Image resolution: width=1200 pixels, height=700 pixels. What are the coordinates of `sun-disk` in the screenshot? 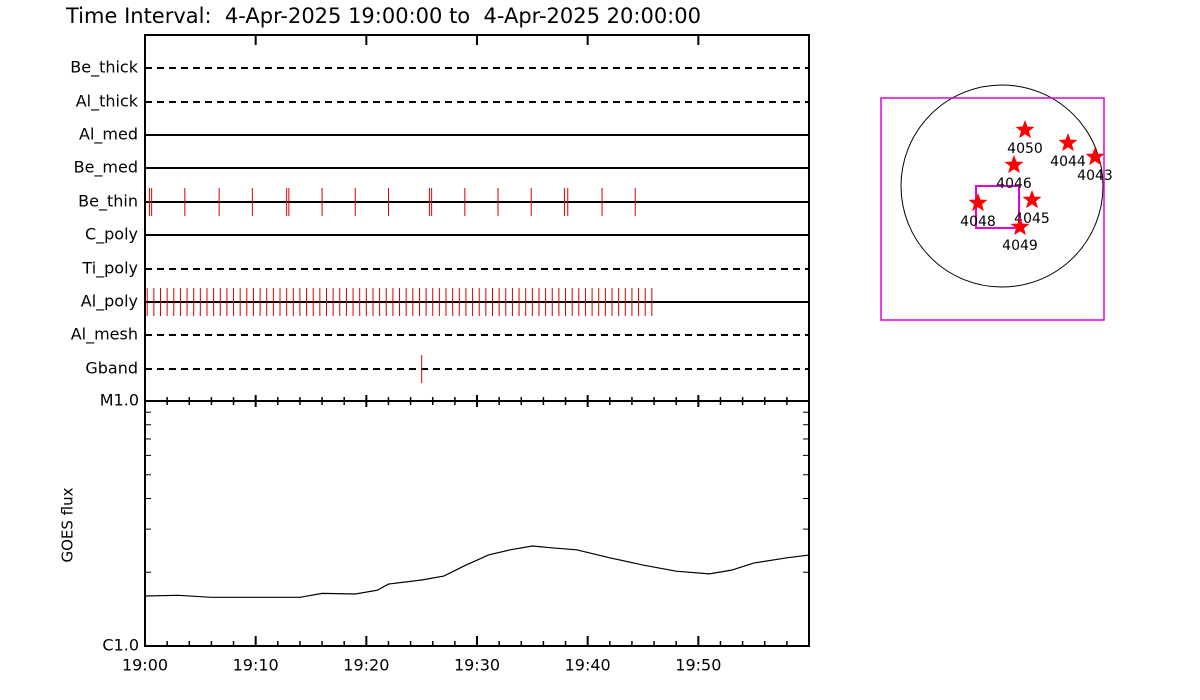 It's located at (1002, 186).